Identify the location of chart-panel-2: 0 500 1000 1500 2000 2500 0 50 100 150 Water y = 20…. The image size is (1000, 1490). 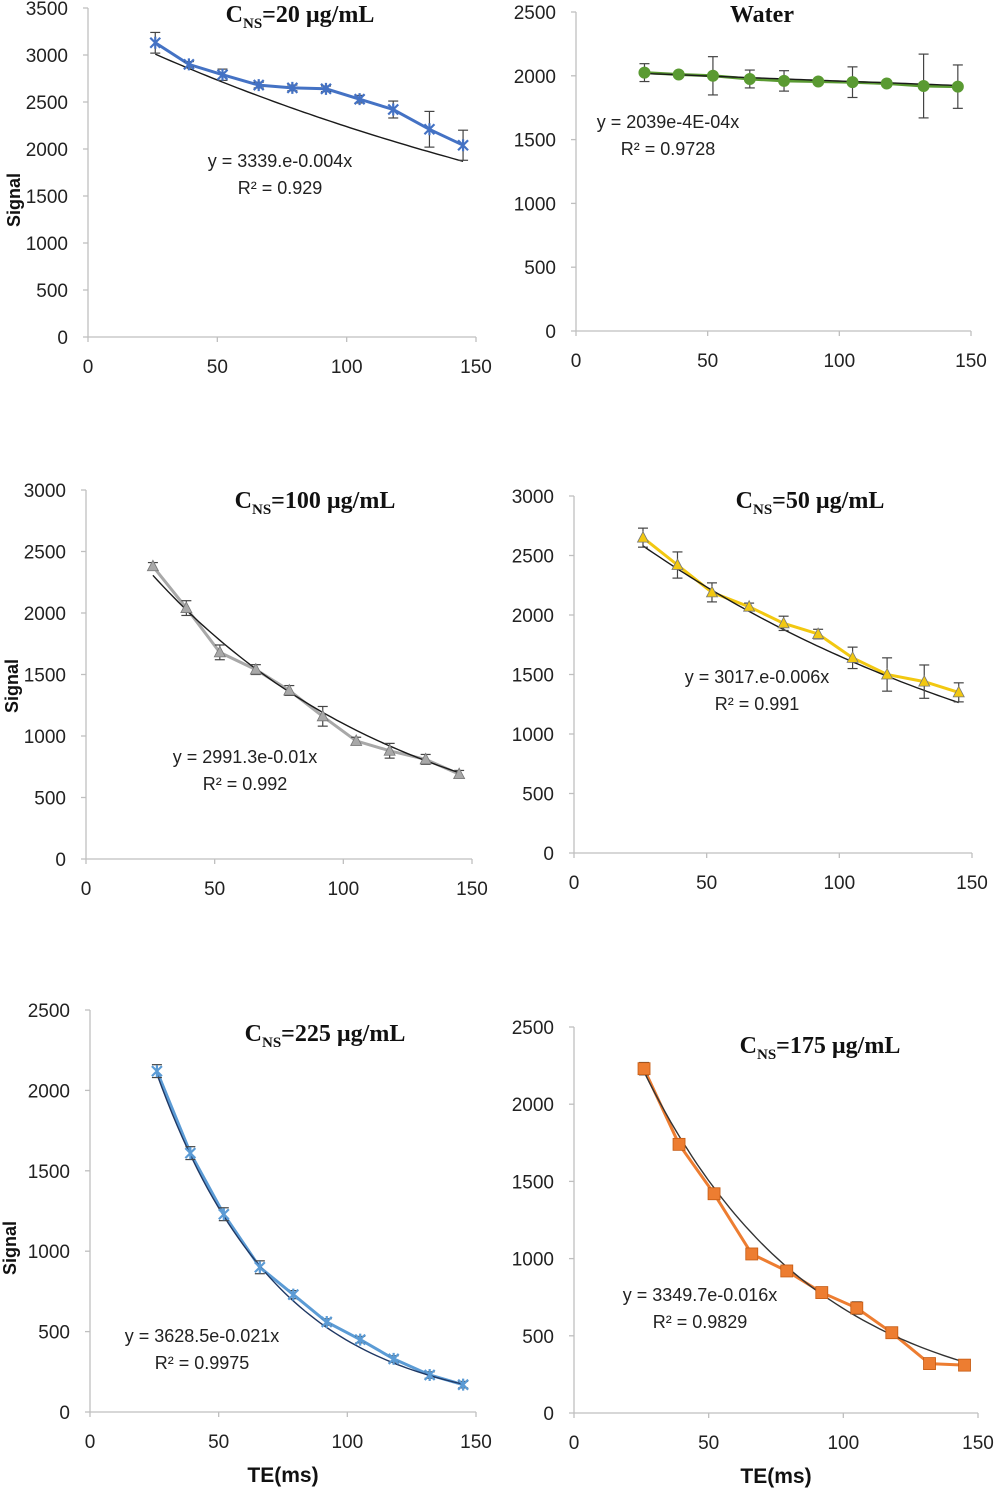
(750, 187).